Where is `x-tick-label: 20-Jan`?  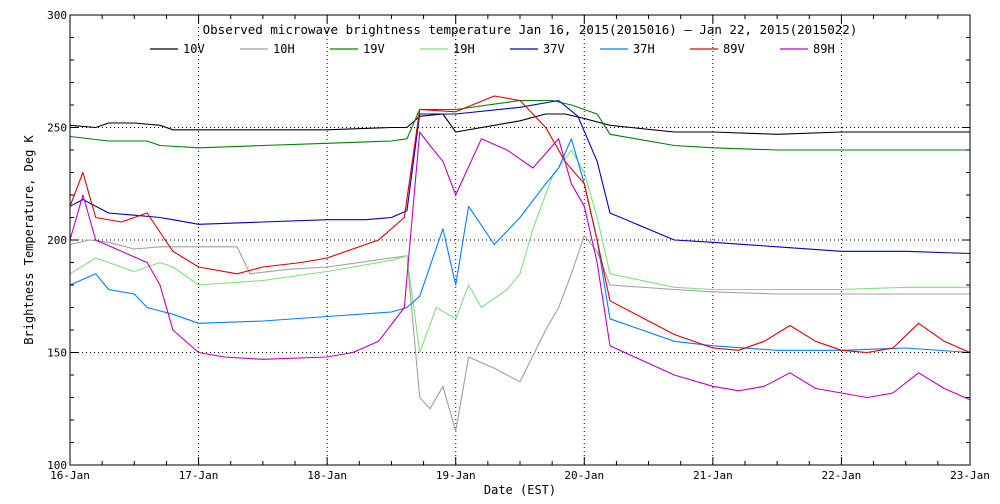
x-tick-label: 20-Jan is located at coordinates (584, 475).